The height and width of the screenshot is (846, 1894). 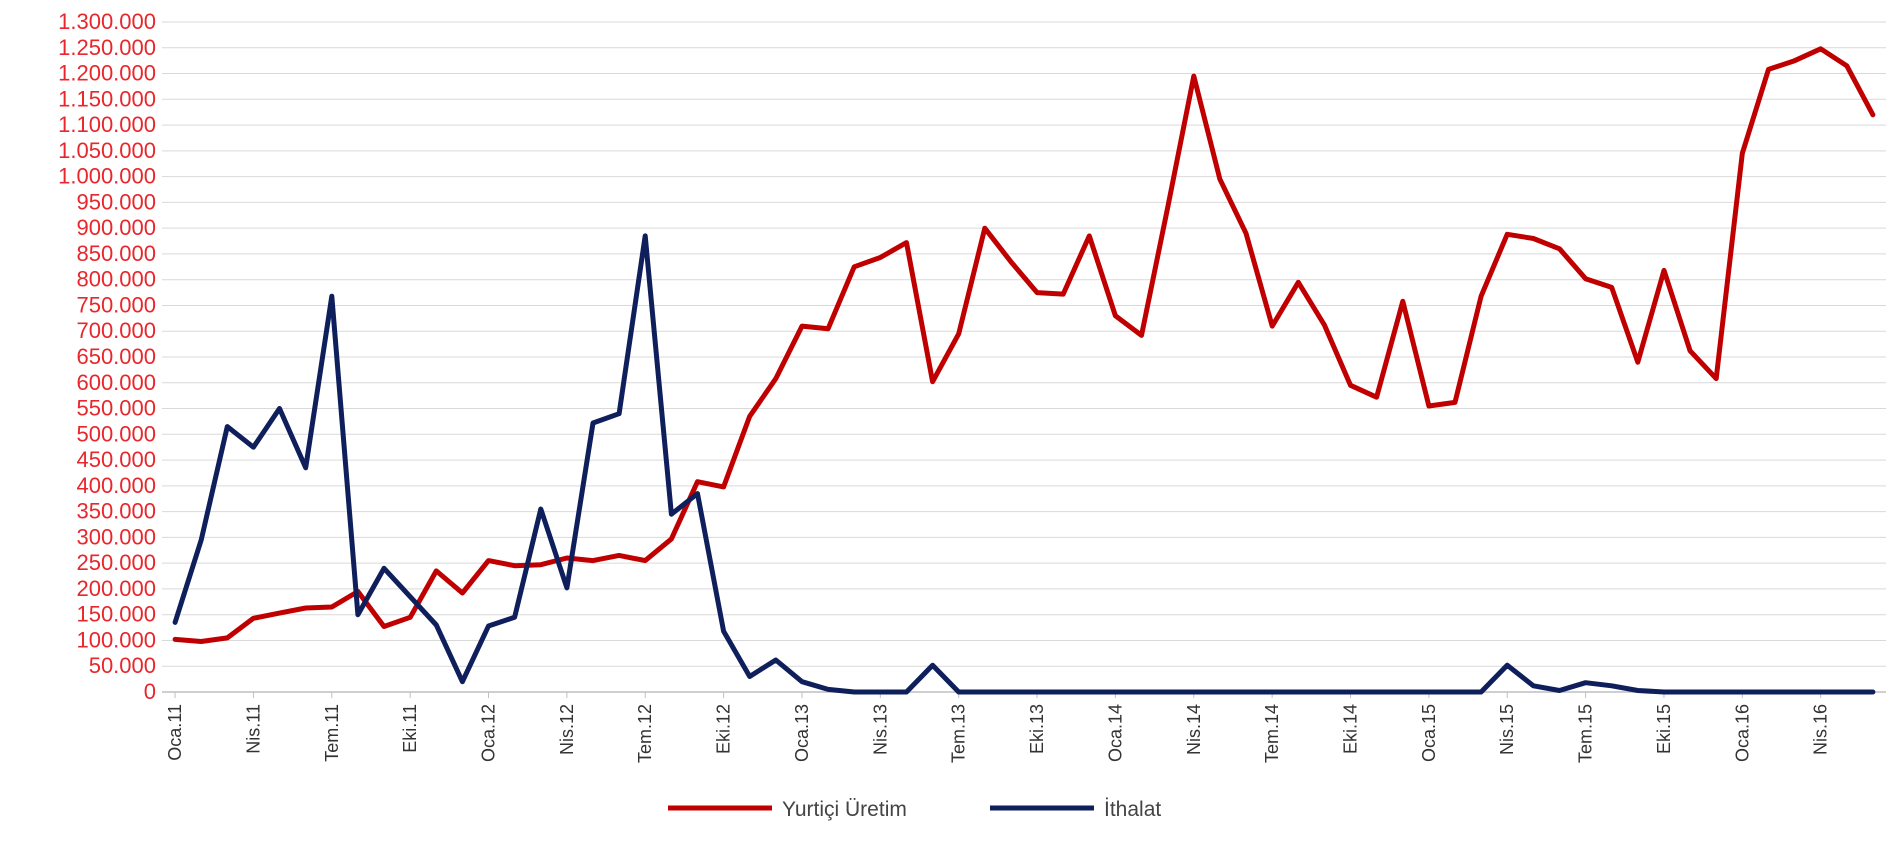 What do you see at coordinates (914, 809) in the screenshot?
I see `legend: Yurtiçi Üretim İthalat` at bounding box center [914, 809].